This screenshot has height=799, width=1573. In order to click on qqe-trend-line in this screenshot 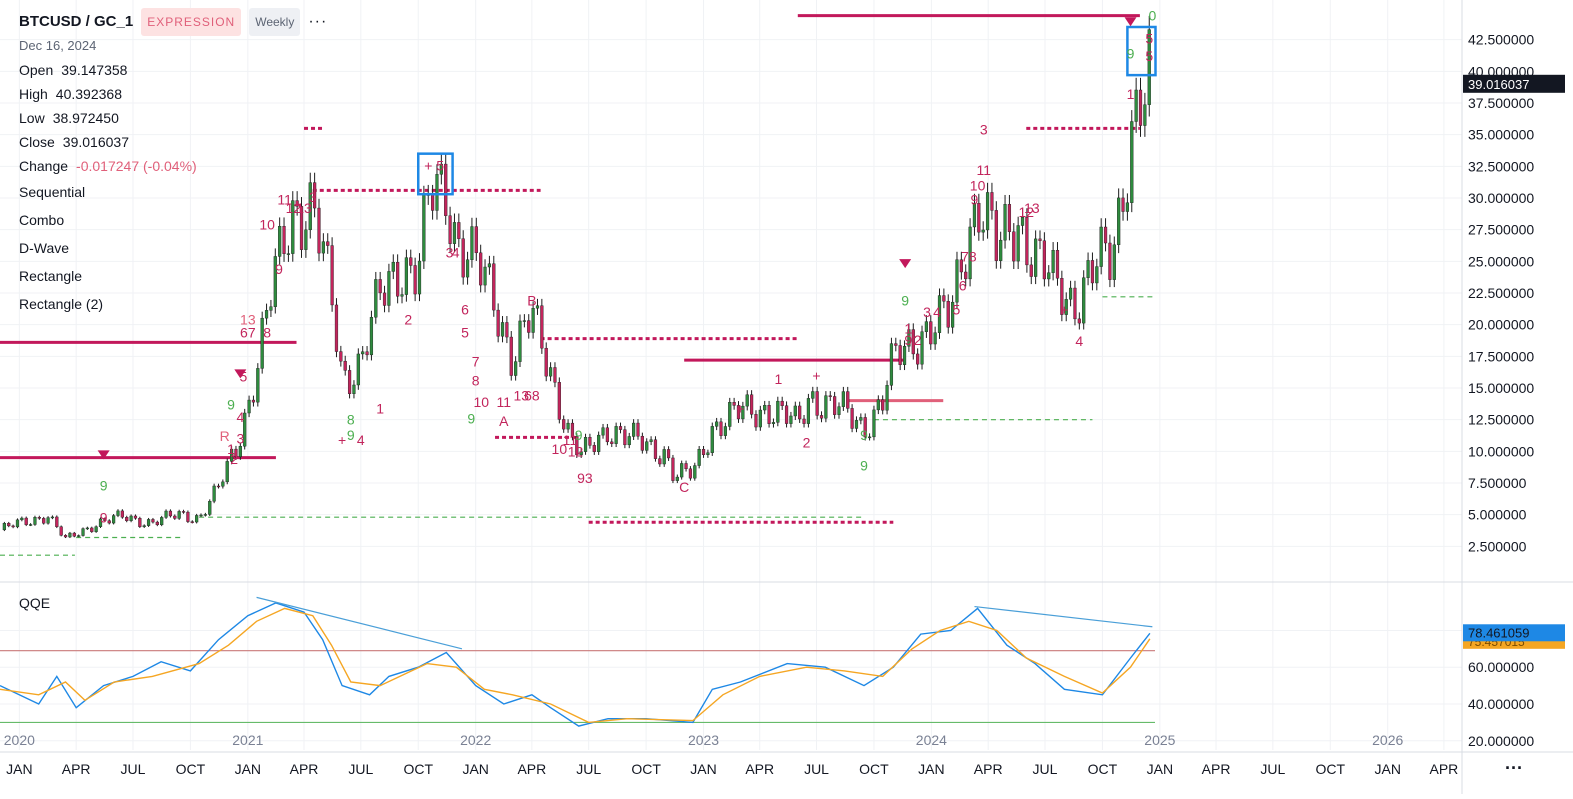, I will do `click(1063, 616)`.